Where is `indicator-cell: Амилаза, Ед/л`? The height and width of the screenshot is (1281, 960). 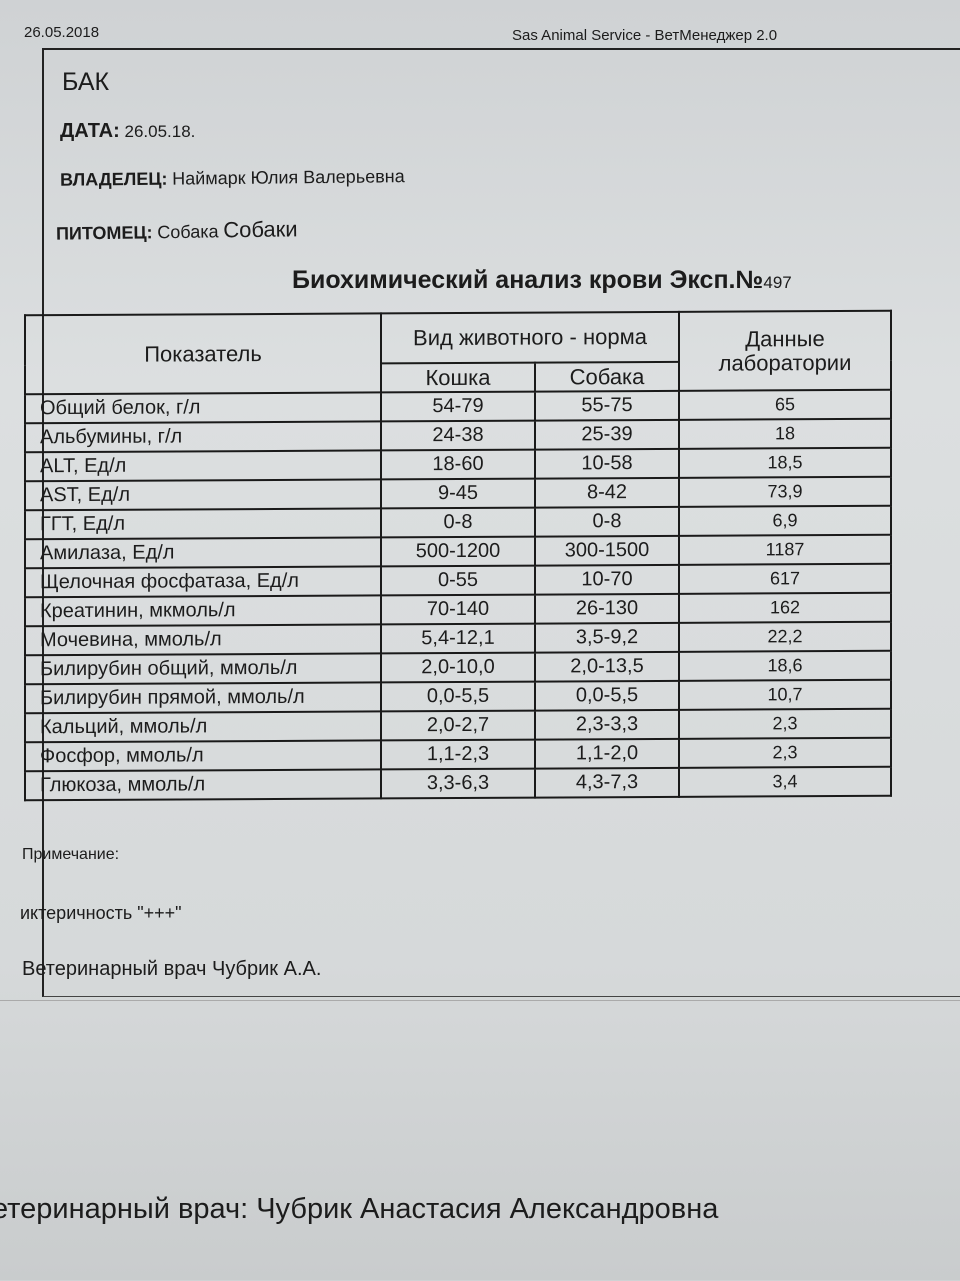 indicator-cell: Амилаза, Ед/л is located at coordinates (203, 553).